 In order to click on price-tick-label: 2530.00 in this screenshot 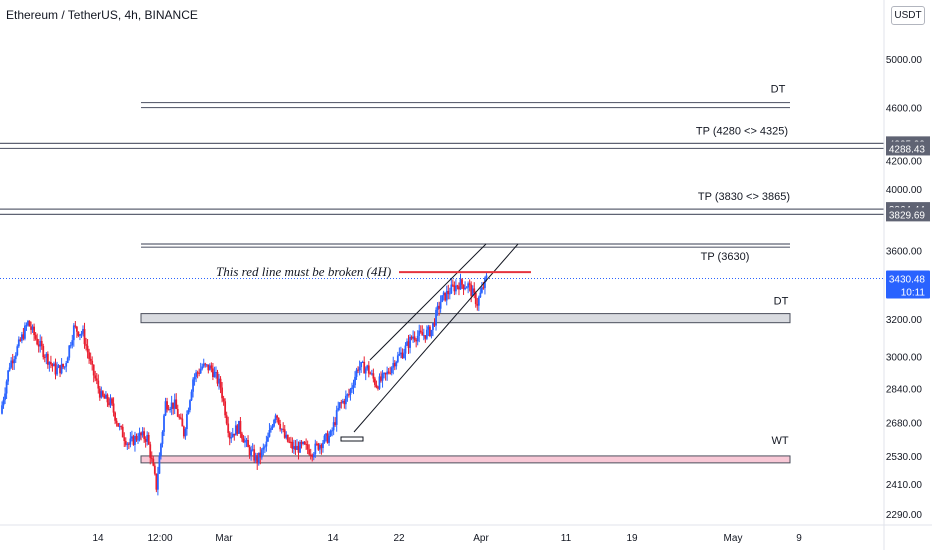, I will do `click(904, 457)`.